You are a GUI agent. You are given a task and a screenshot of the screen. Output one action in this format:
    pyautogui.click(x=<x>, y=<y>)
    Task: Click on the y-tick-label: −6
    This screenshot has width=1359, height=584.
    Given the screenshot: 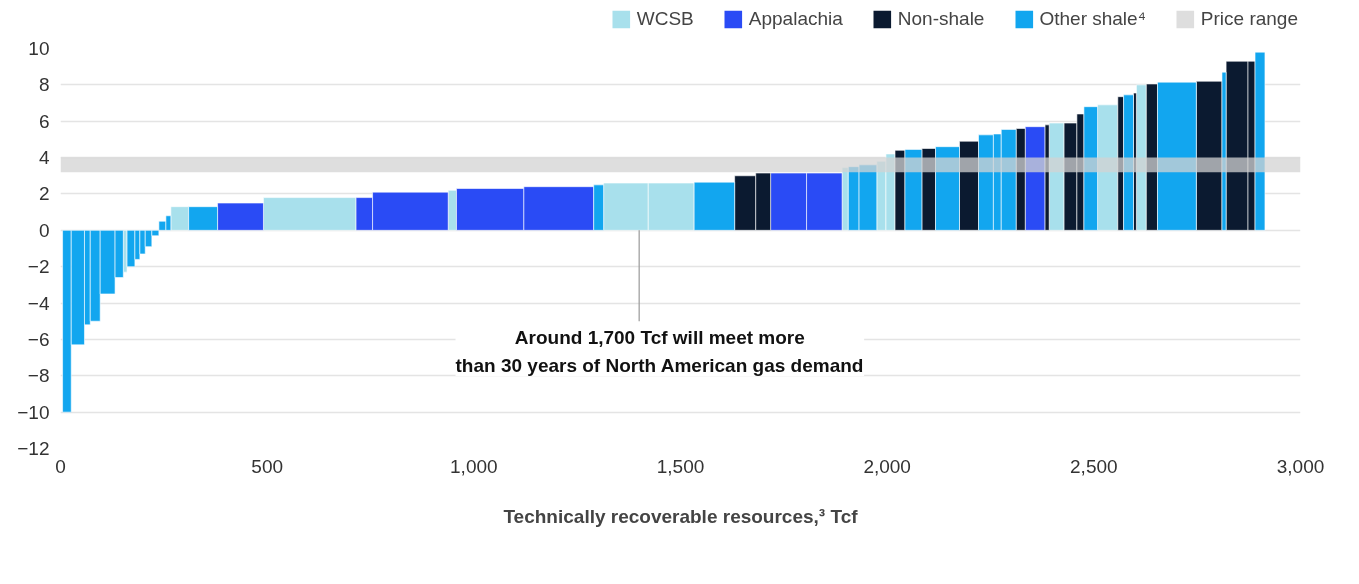 What is the action you would take?
    pyautogui.click(x=38, y=339)
    